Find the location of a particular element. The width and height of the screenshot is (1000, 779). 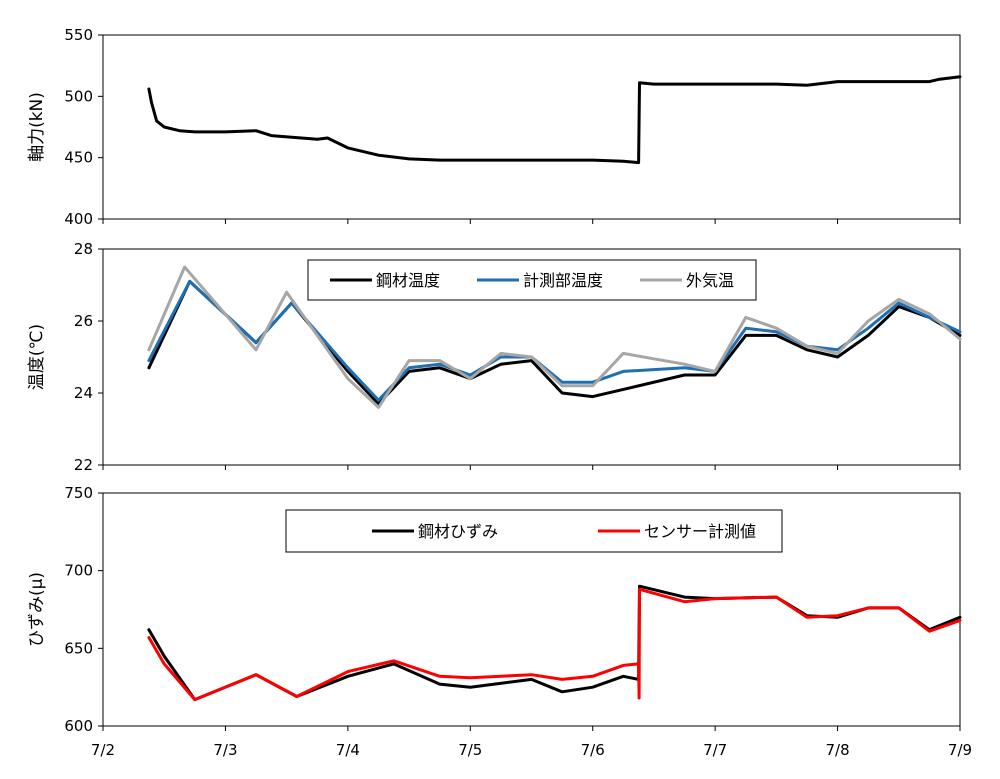

y-tick-label: 26 is located at coordinates (83, 321).